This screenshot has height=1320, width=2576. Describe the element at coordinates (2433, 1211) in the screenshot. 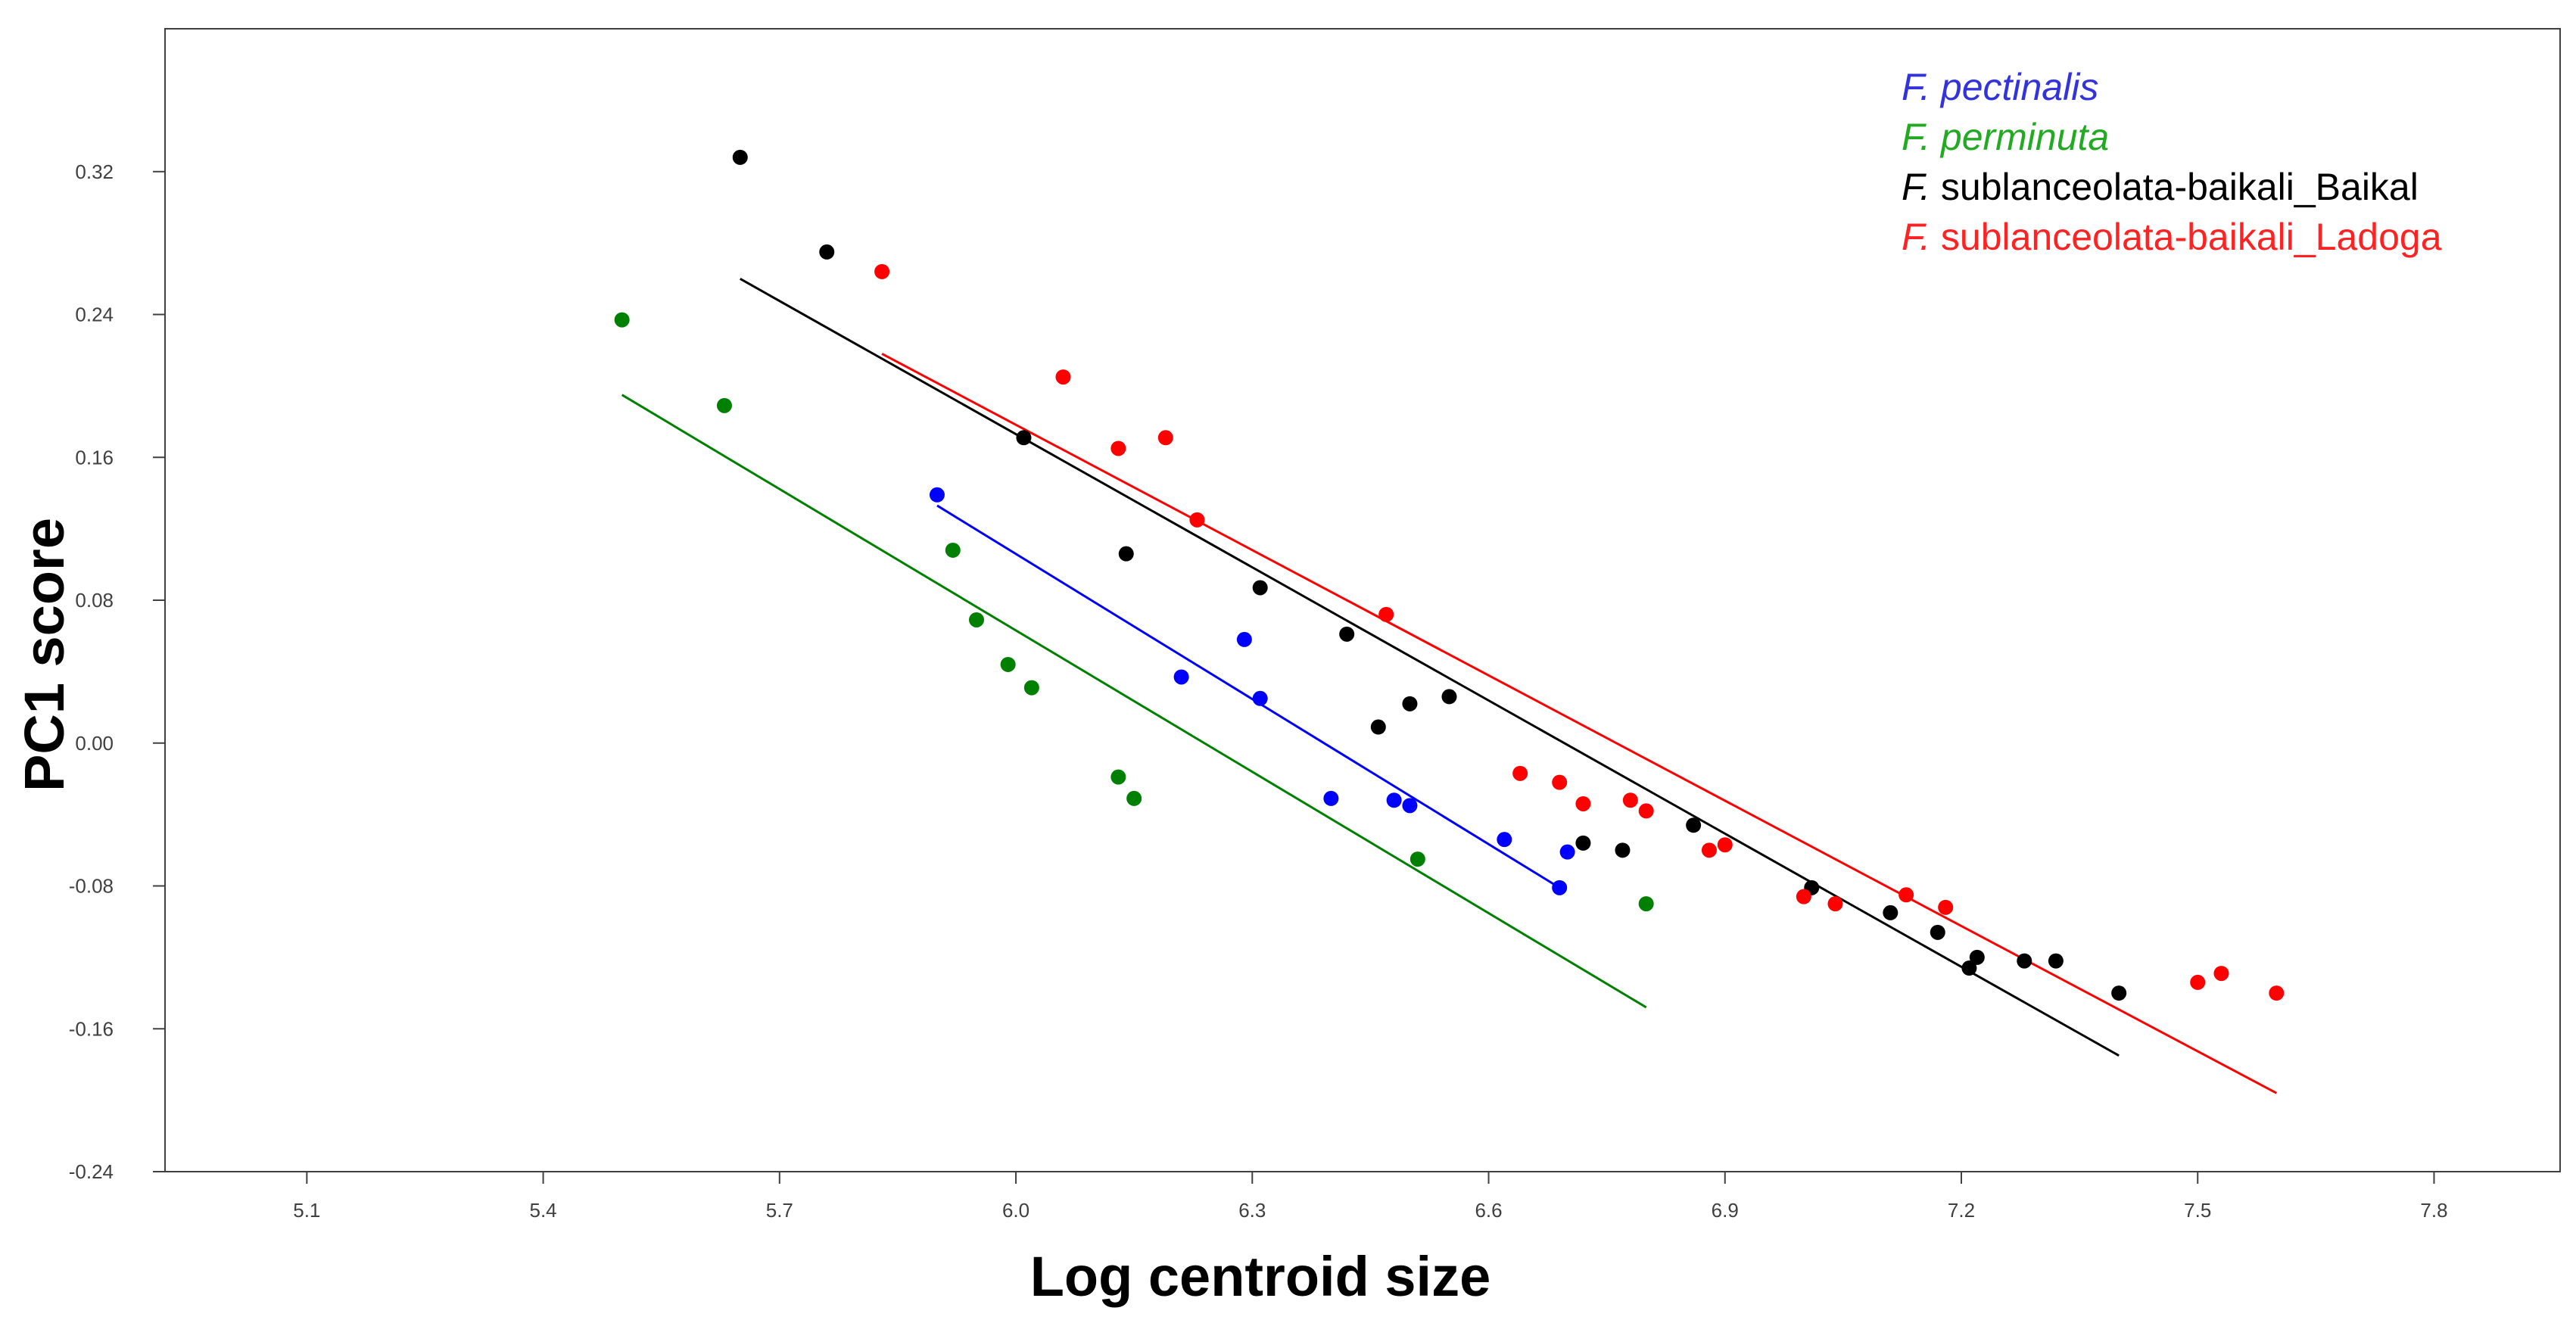

I see `x-tick-label: 7.8` at that location.